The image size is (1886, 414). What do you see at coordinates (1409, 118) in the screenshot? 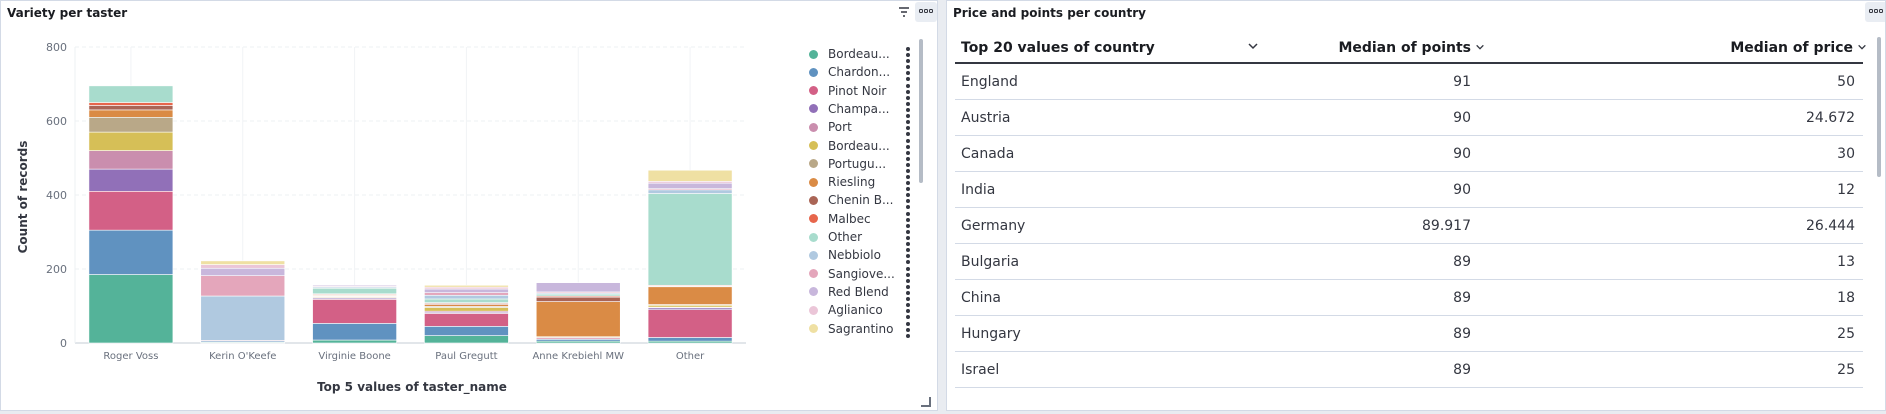
I see `table-row: Austria 90 24.672` at bounding box center [1409, 118].